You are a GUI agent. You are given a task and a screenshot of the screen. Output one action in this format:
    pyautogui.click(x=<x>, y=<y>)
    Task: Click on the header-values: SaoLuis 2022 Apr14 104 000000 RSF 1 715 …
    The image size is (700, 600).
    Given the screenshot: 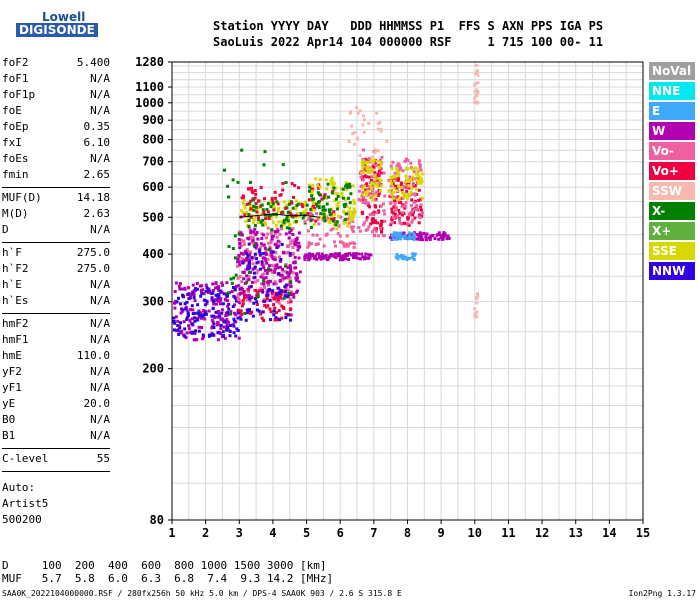 What is the action you would take?
    pyautogui.click(x=408, y=42)
    